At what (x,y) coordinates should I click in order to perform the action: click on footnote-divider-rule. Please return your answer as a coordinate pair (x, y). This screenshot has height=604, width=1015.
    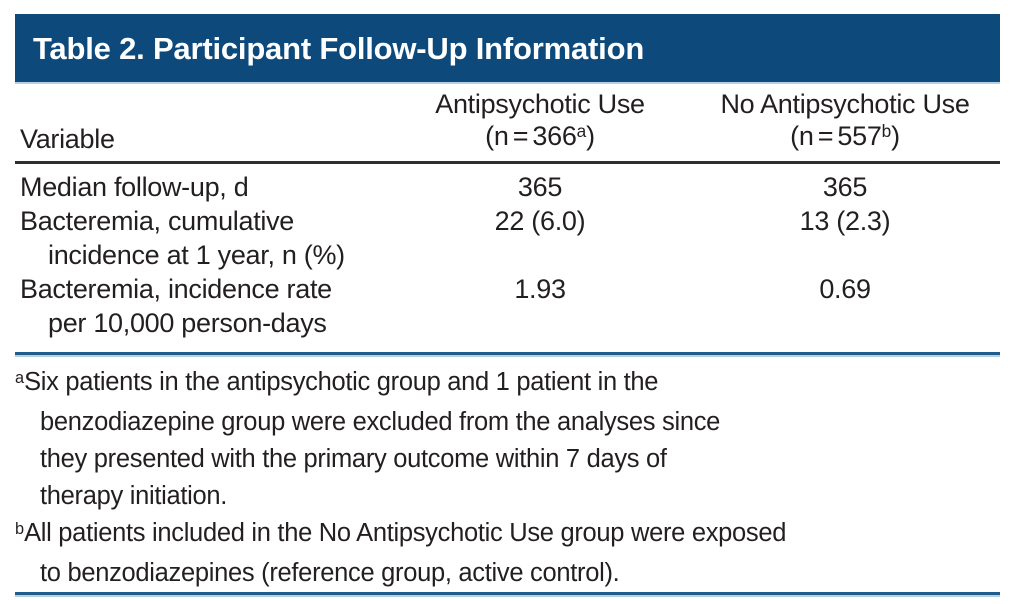
    Looking at the image, I should click on (507, 354).